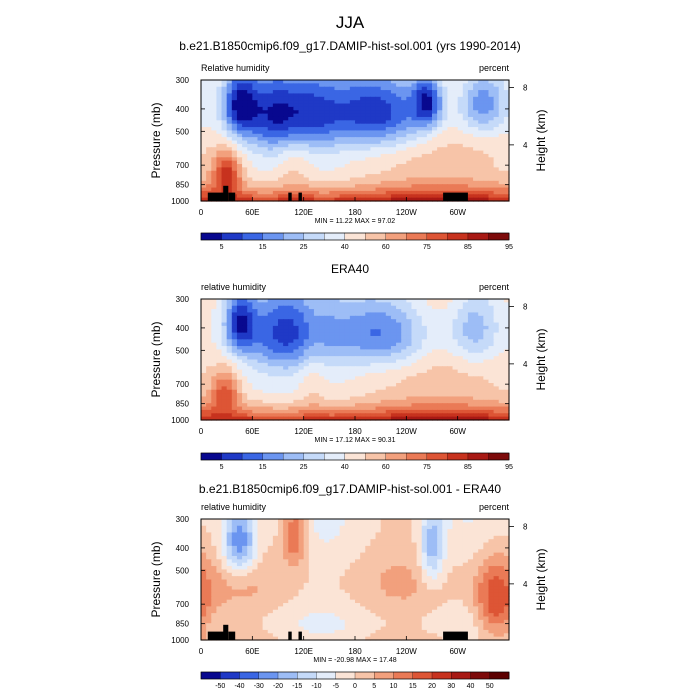 The height and width of the screenshot is (700, 700). I want to click on x-tick-label: 0, so click(201, 212).